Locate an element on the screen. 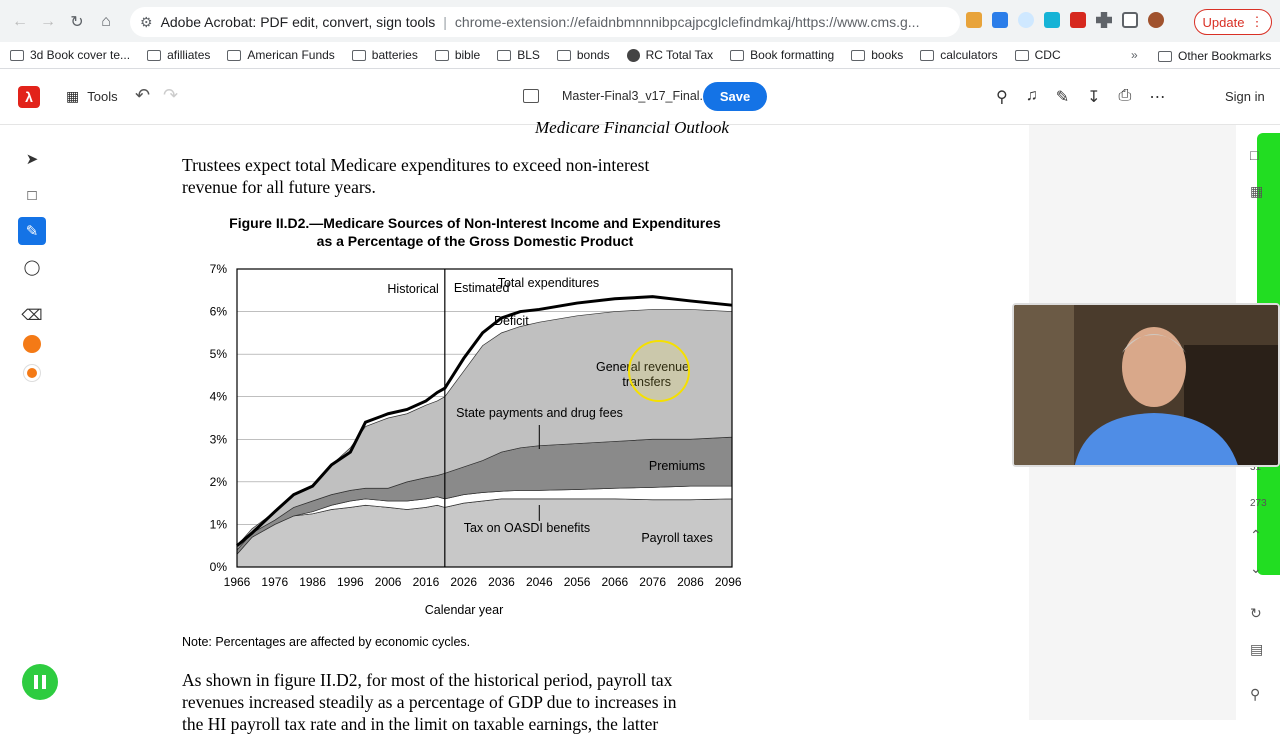  search-icon: ⚲ is located at coordinates (1002, 97).